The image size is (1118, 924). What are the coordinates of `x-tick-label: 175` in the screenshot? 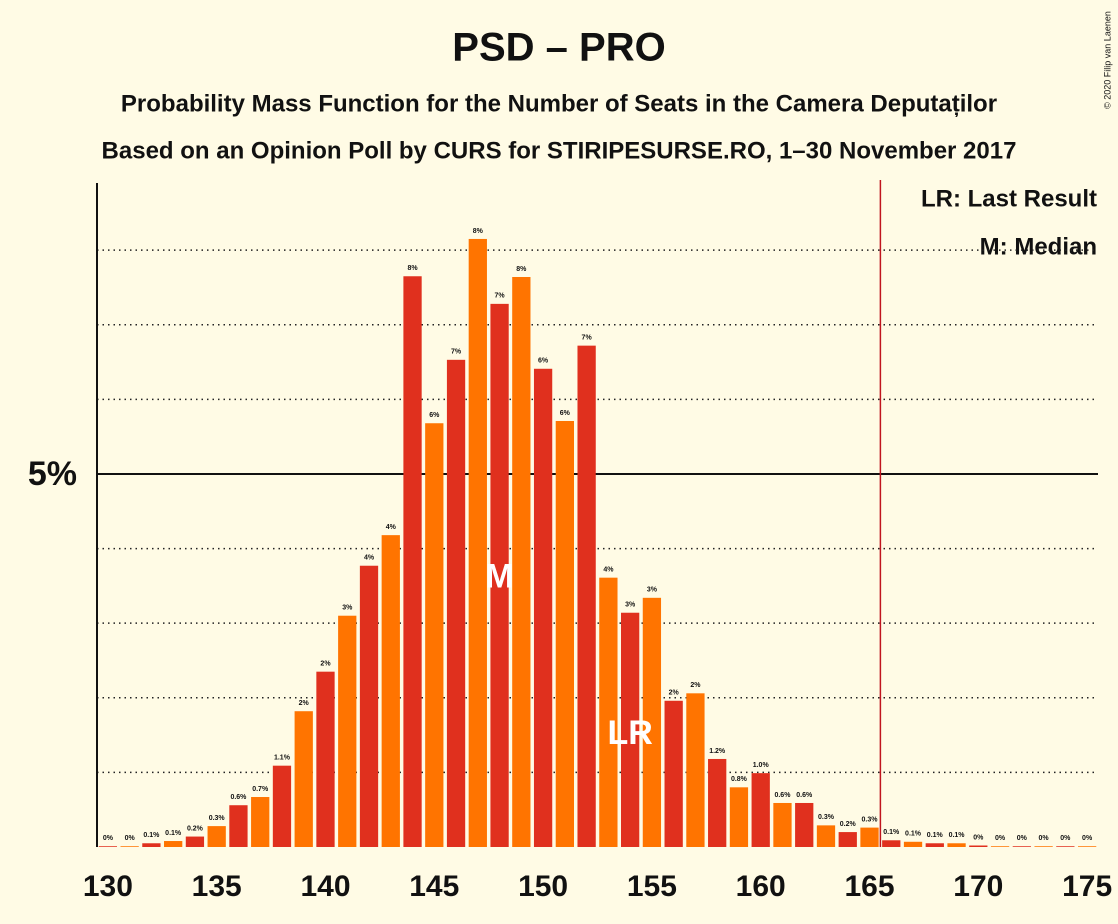 It's located at (1087, 886).